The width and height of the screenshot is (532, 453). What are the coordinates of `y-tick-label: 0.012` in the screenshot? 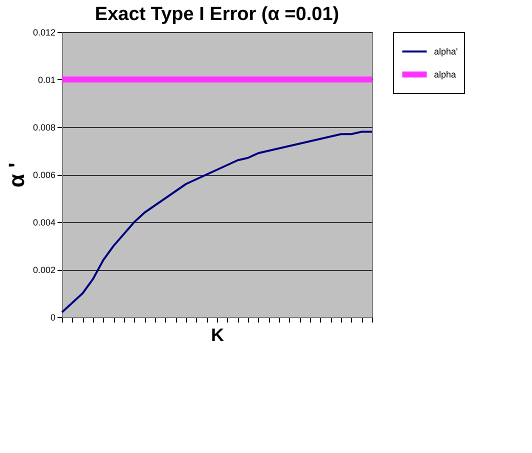 It's located at (44, 33).